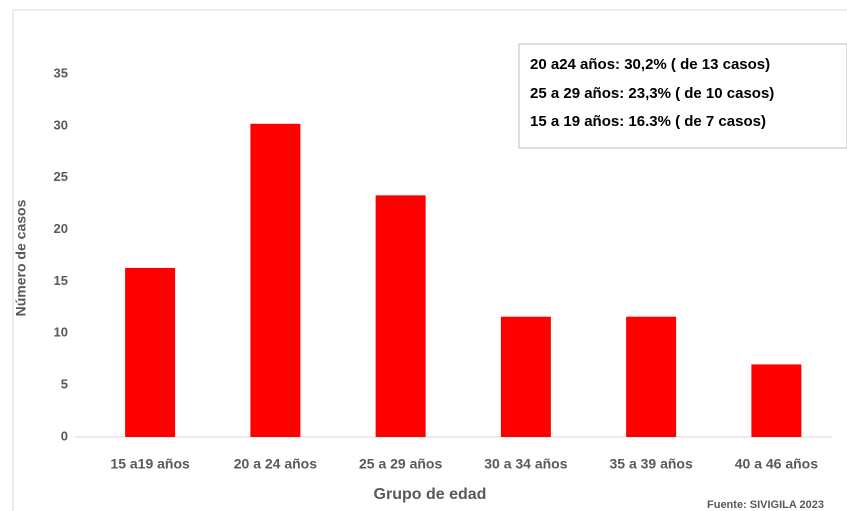 The height and width of the screenshot is (511, 847). What do you see at coordinates (430, 494) in the screenshot?
I see `x-axis-title: Grupo de edad` at bounding box center [430, 494].